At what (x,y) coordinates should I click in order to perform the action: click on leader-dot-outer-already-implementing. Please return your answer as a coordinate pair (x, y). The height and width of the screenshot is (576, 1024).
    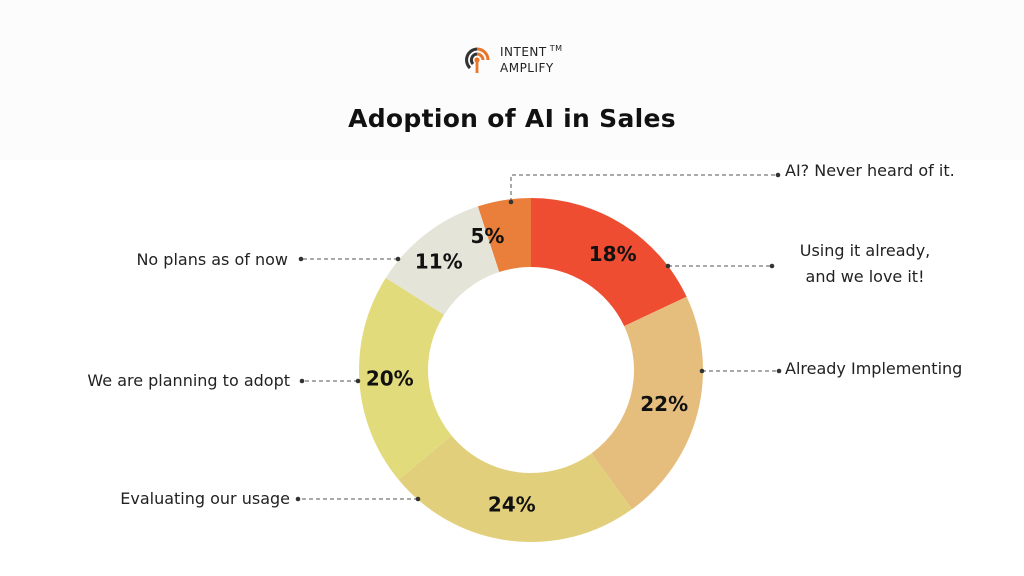
    Looking at the image, I should click on (779, 371).